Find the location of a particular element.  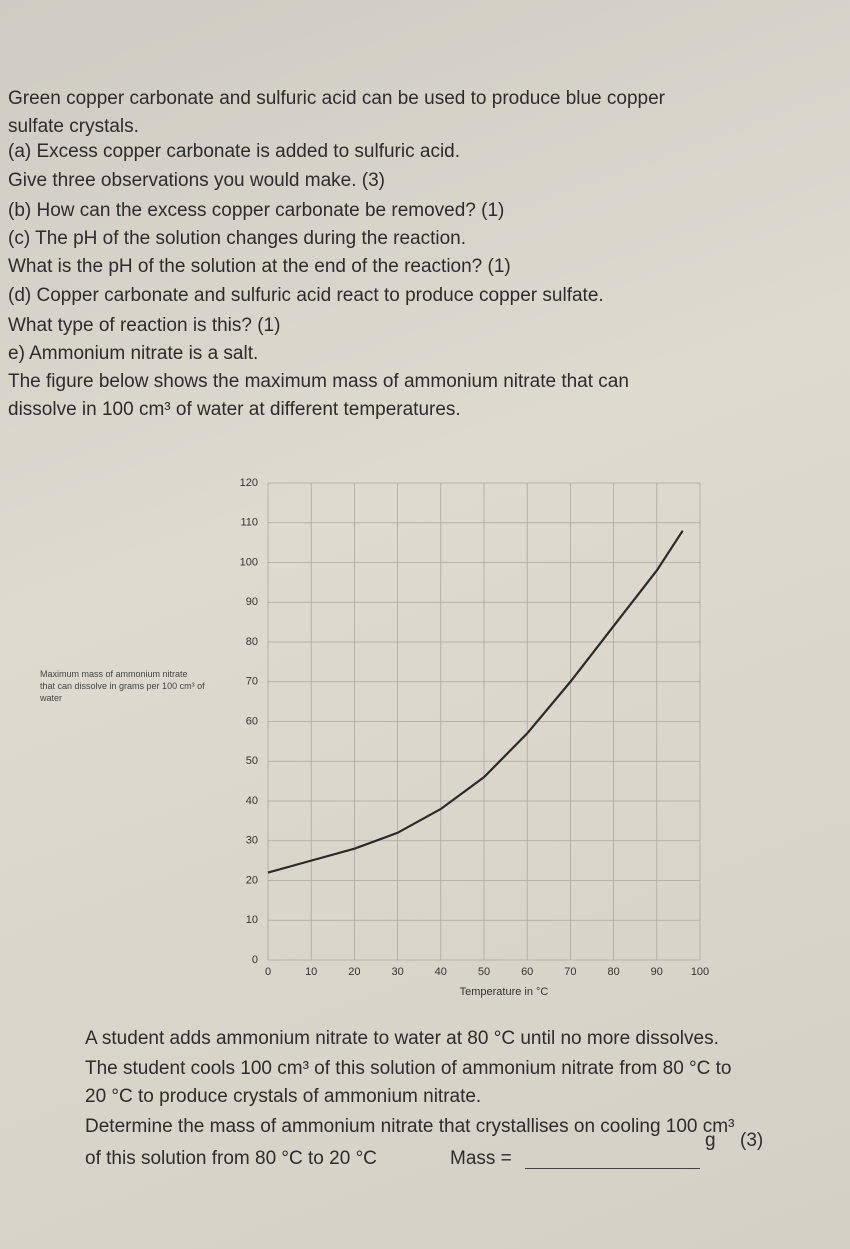

answer-unit: g is located at coordinates (710, 1140).